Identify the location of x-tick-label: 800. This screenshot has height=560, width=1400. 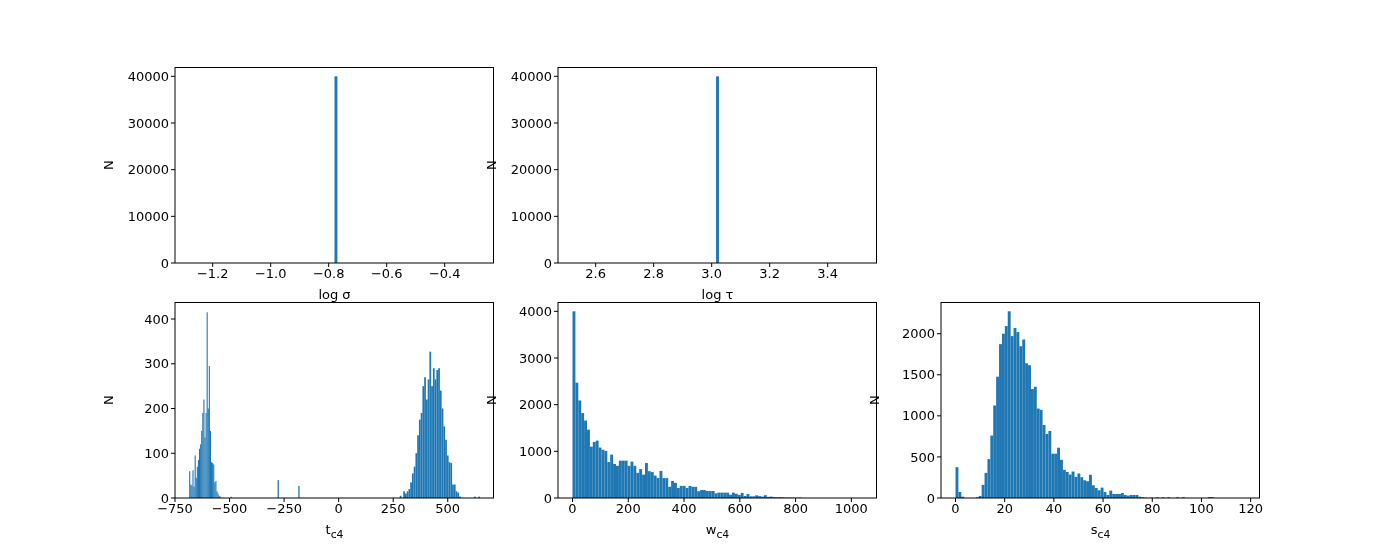
(795, 509).